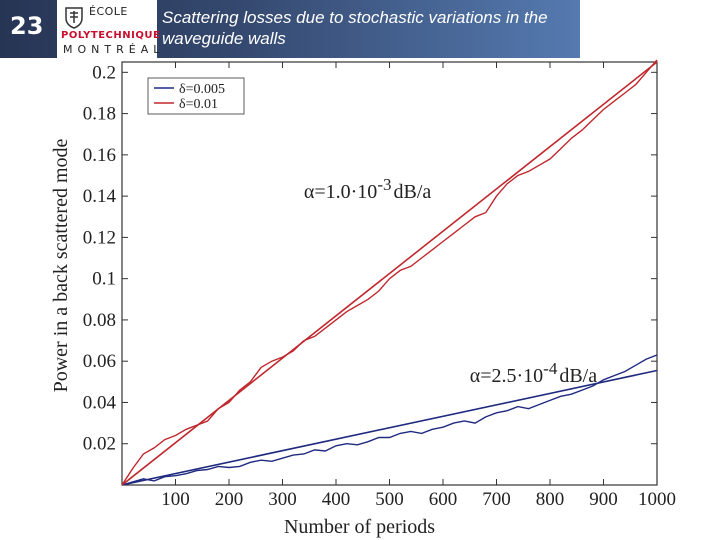 The width and height of the screenshot is (720, 540). What do you see at coordinates (282, 499) in the screenshot?
I see `x-tick-label: 300` at bounding box center [282, 499].